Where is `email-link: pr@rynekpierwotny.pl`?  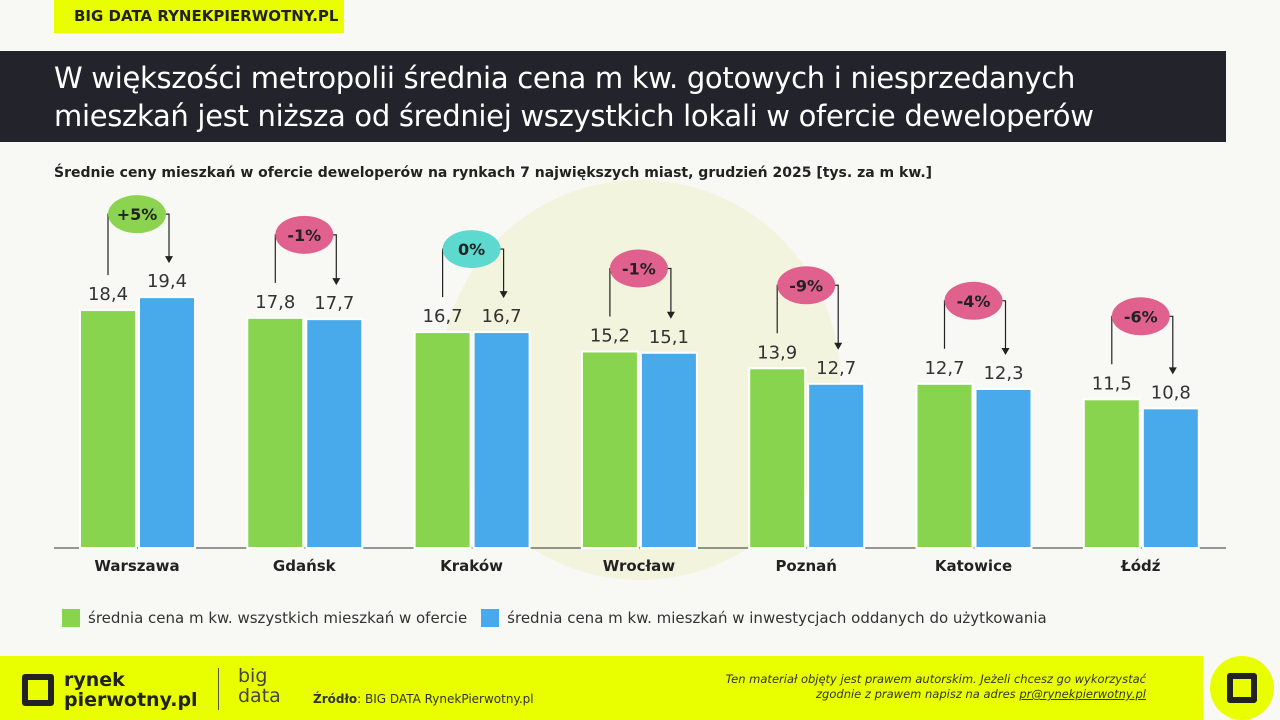 email-link: pr@rynekpierwotny.pl is located at coordinates (1082, 694).